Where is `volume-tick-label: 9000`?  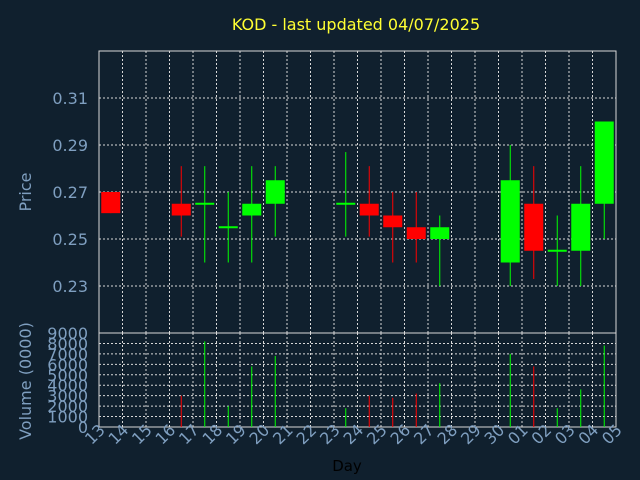 volume-tick-label: 9000 is located at coordinates (67, 333).